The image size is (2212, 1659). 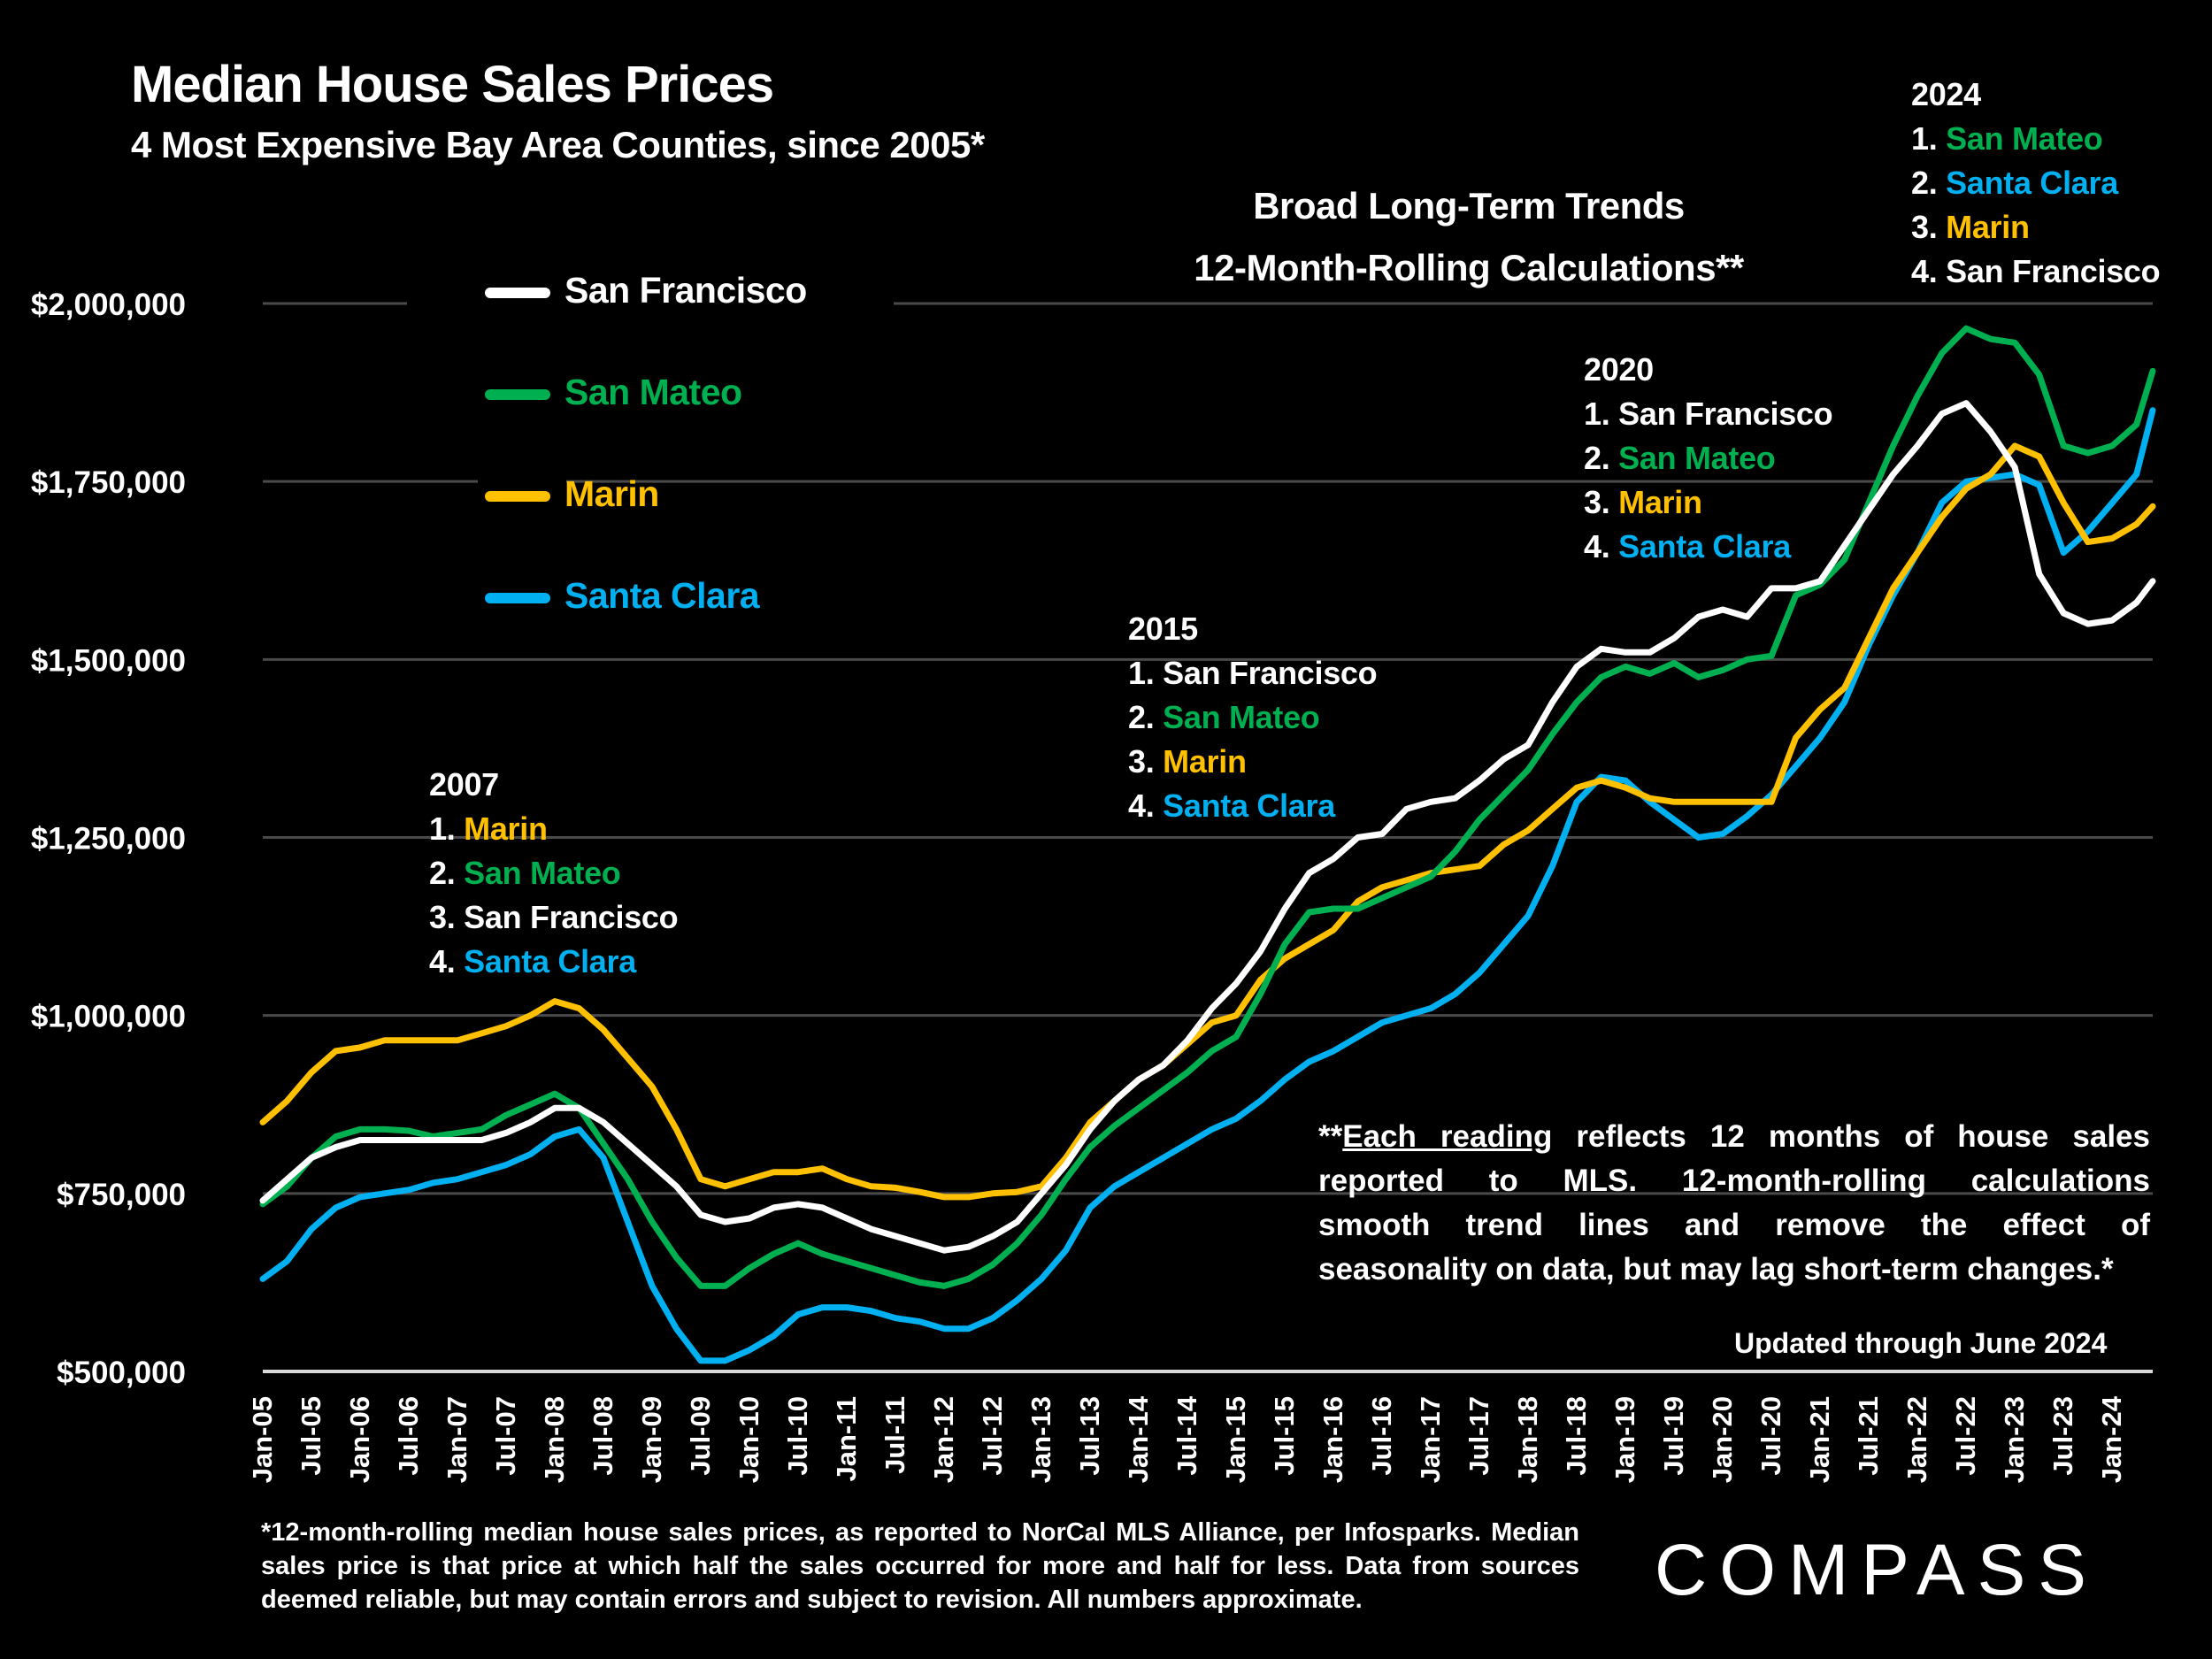 What do you see at coordinates (555, 1440) in the screenshot?
I see `x-tick-label: Jan-08` at bounding box center [555, 1440].